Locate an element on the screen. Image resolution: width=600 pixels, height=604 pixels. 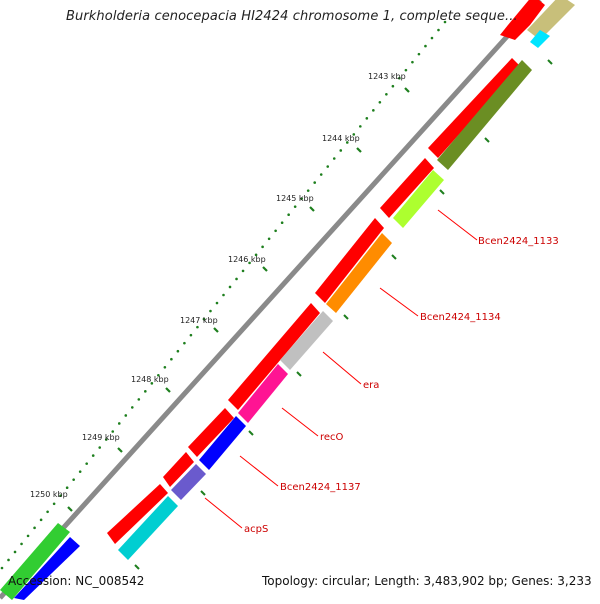
gene-orange is located at coordinates (359, 273).